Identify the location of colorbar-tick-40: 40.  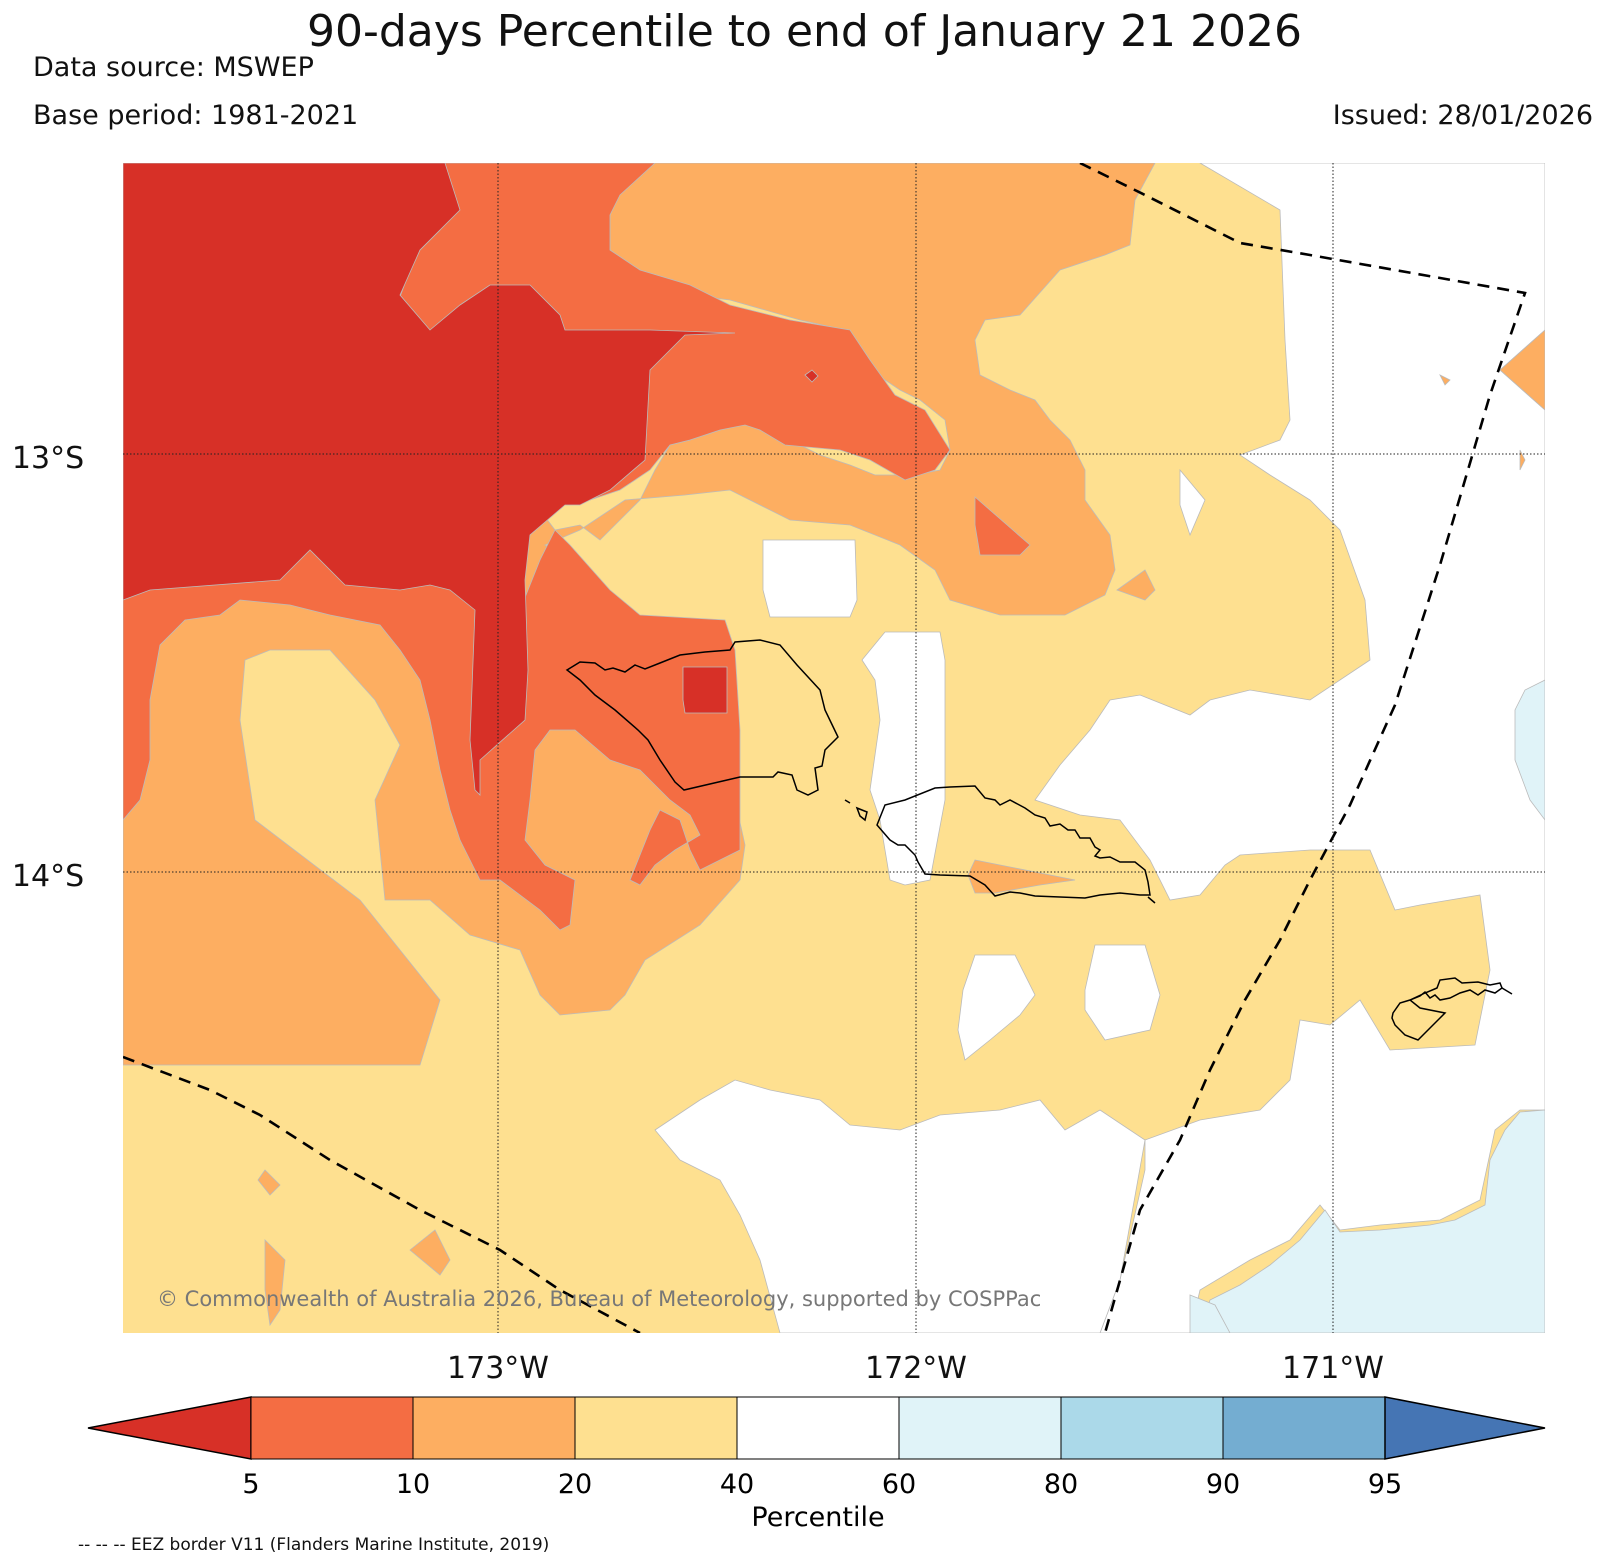
(737, 1484).